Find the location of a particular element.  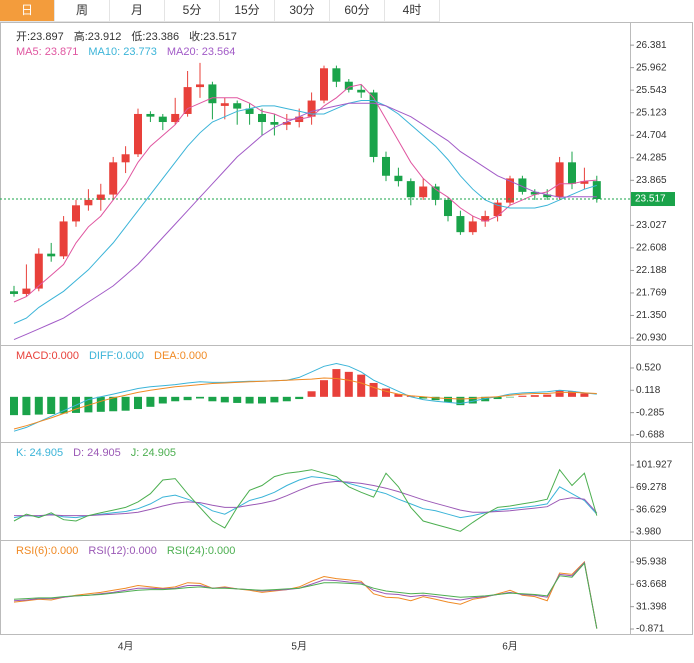

y-tick-label: 26.381 is located at coordinates (651, 45).